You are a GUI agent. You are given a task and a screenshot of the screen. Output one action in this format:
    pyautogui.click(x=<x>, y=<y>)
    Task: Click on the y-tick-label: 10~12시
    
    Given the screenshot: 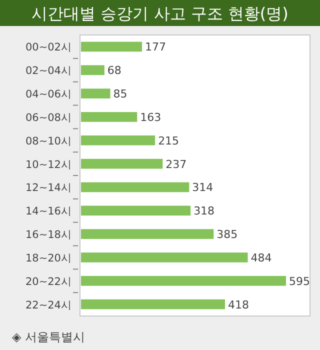 What is the action you would take?
    pyautogui.click(x=48, y=164)
    